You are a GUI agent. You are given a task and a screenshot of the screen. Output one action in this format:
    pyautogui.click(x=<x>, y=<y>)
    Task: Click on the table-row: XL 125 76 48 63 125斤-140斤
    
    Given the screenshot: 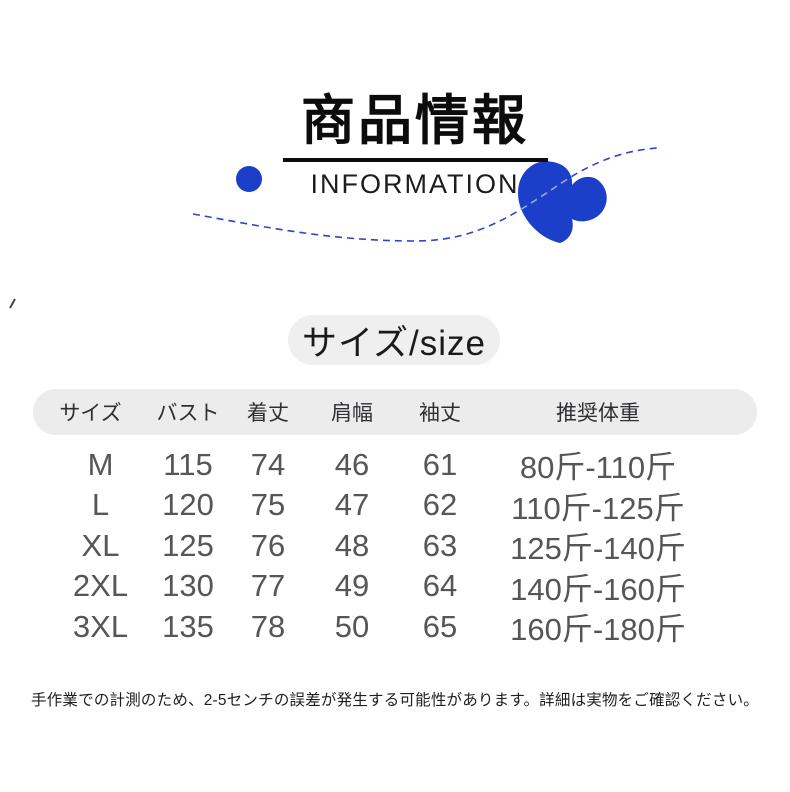 What is the action you would take?
    pyautogui.click(x=395, y=545)
    